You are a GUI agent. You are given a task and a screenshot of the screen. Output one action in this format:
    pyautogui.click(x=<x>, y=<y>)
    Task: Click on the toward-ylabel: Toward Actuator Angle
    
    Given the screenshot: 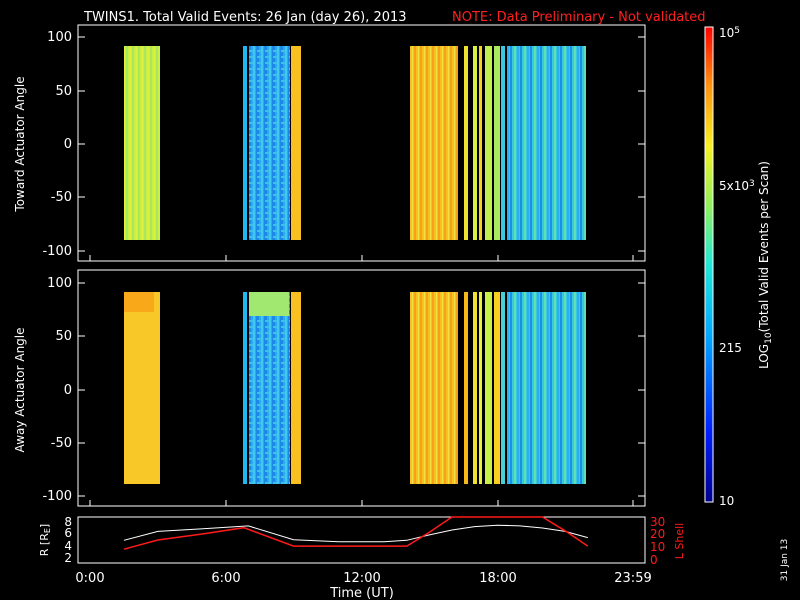 What is the action you would take?
    pyautogui.click(x=20, y=144)
    